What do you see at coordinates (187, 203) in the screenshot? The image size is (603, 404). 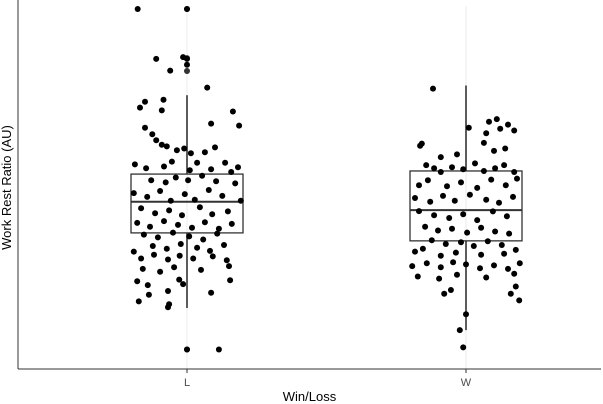 I see `box-l` at bounding box center [187, 203].